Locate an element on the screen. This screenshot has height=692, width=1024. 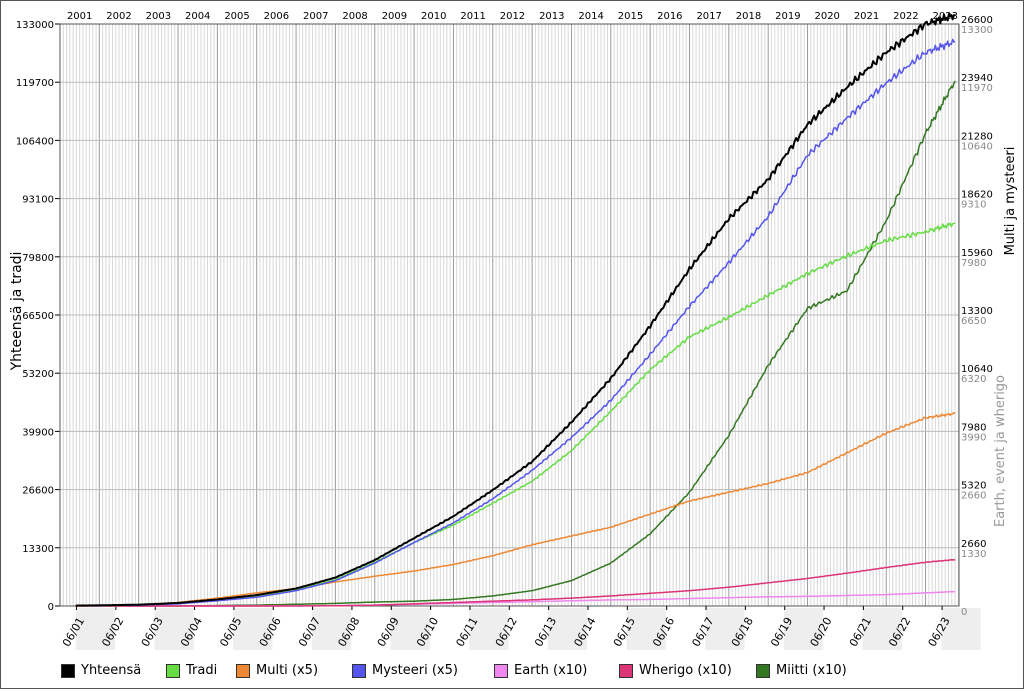
right2-tick-label: 13300 is located at coordinates (977, 30).